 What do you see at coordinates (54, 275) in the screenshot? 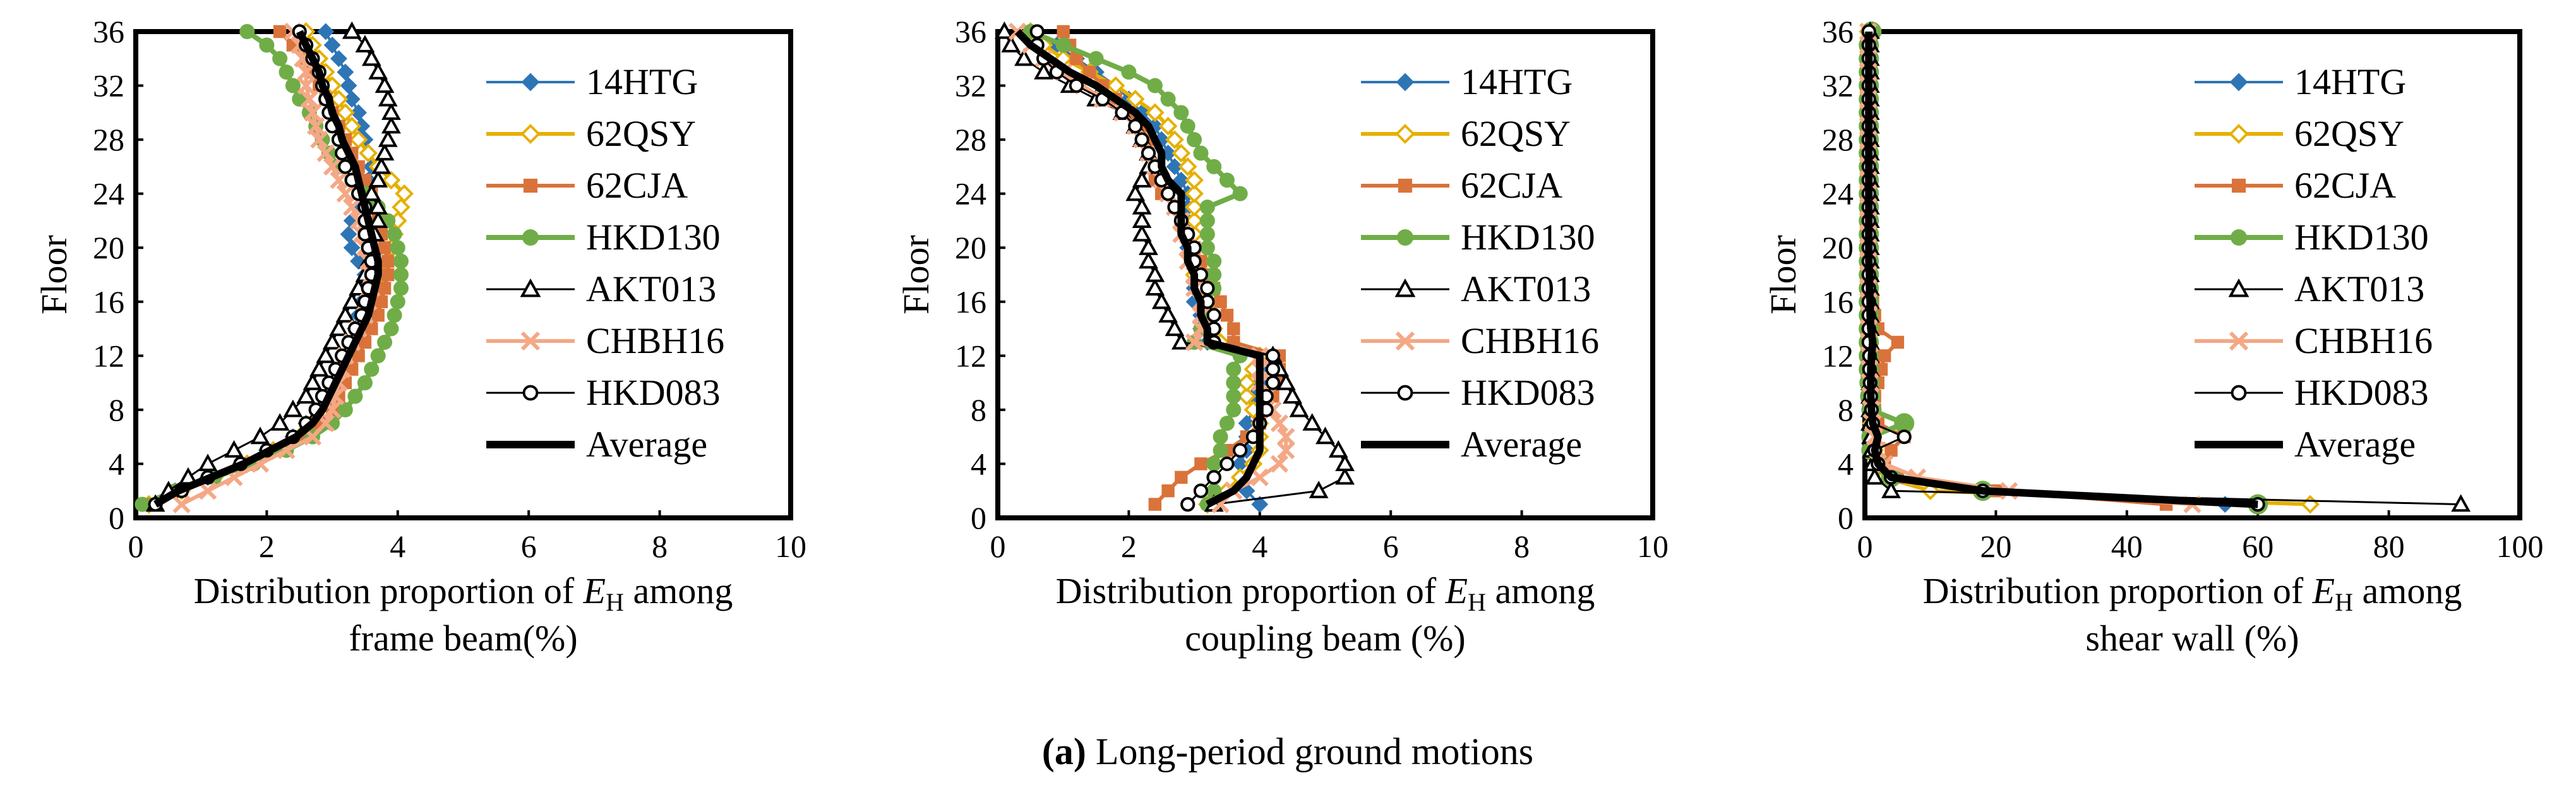
I see `y-axis-label: Floor` at bounding box center [54, 275].